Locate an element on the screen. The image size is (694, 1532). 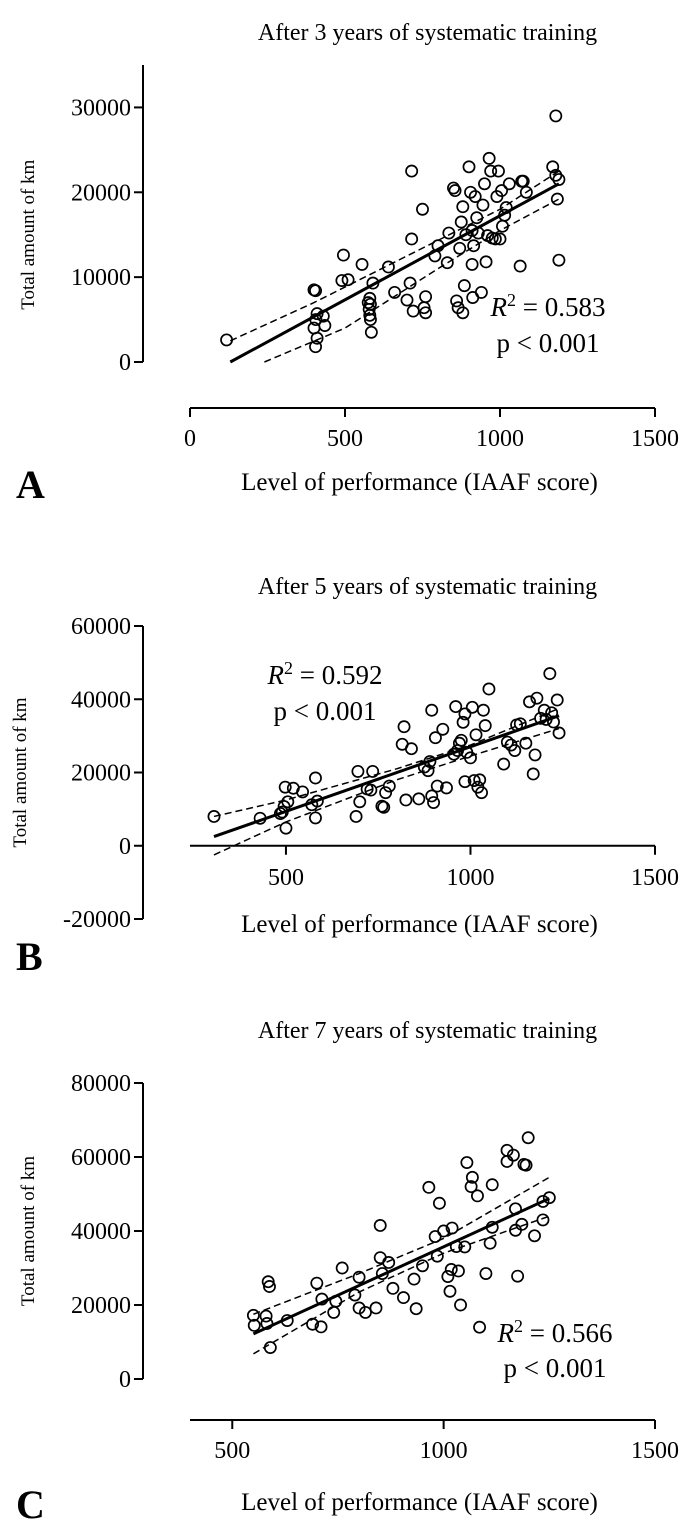
y-tick-label: 20000 is located at coordinates (101, 193).